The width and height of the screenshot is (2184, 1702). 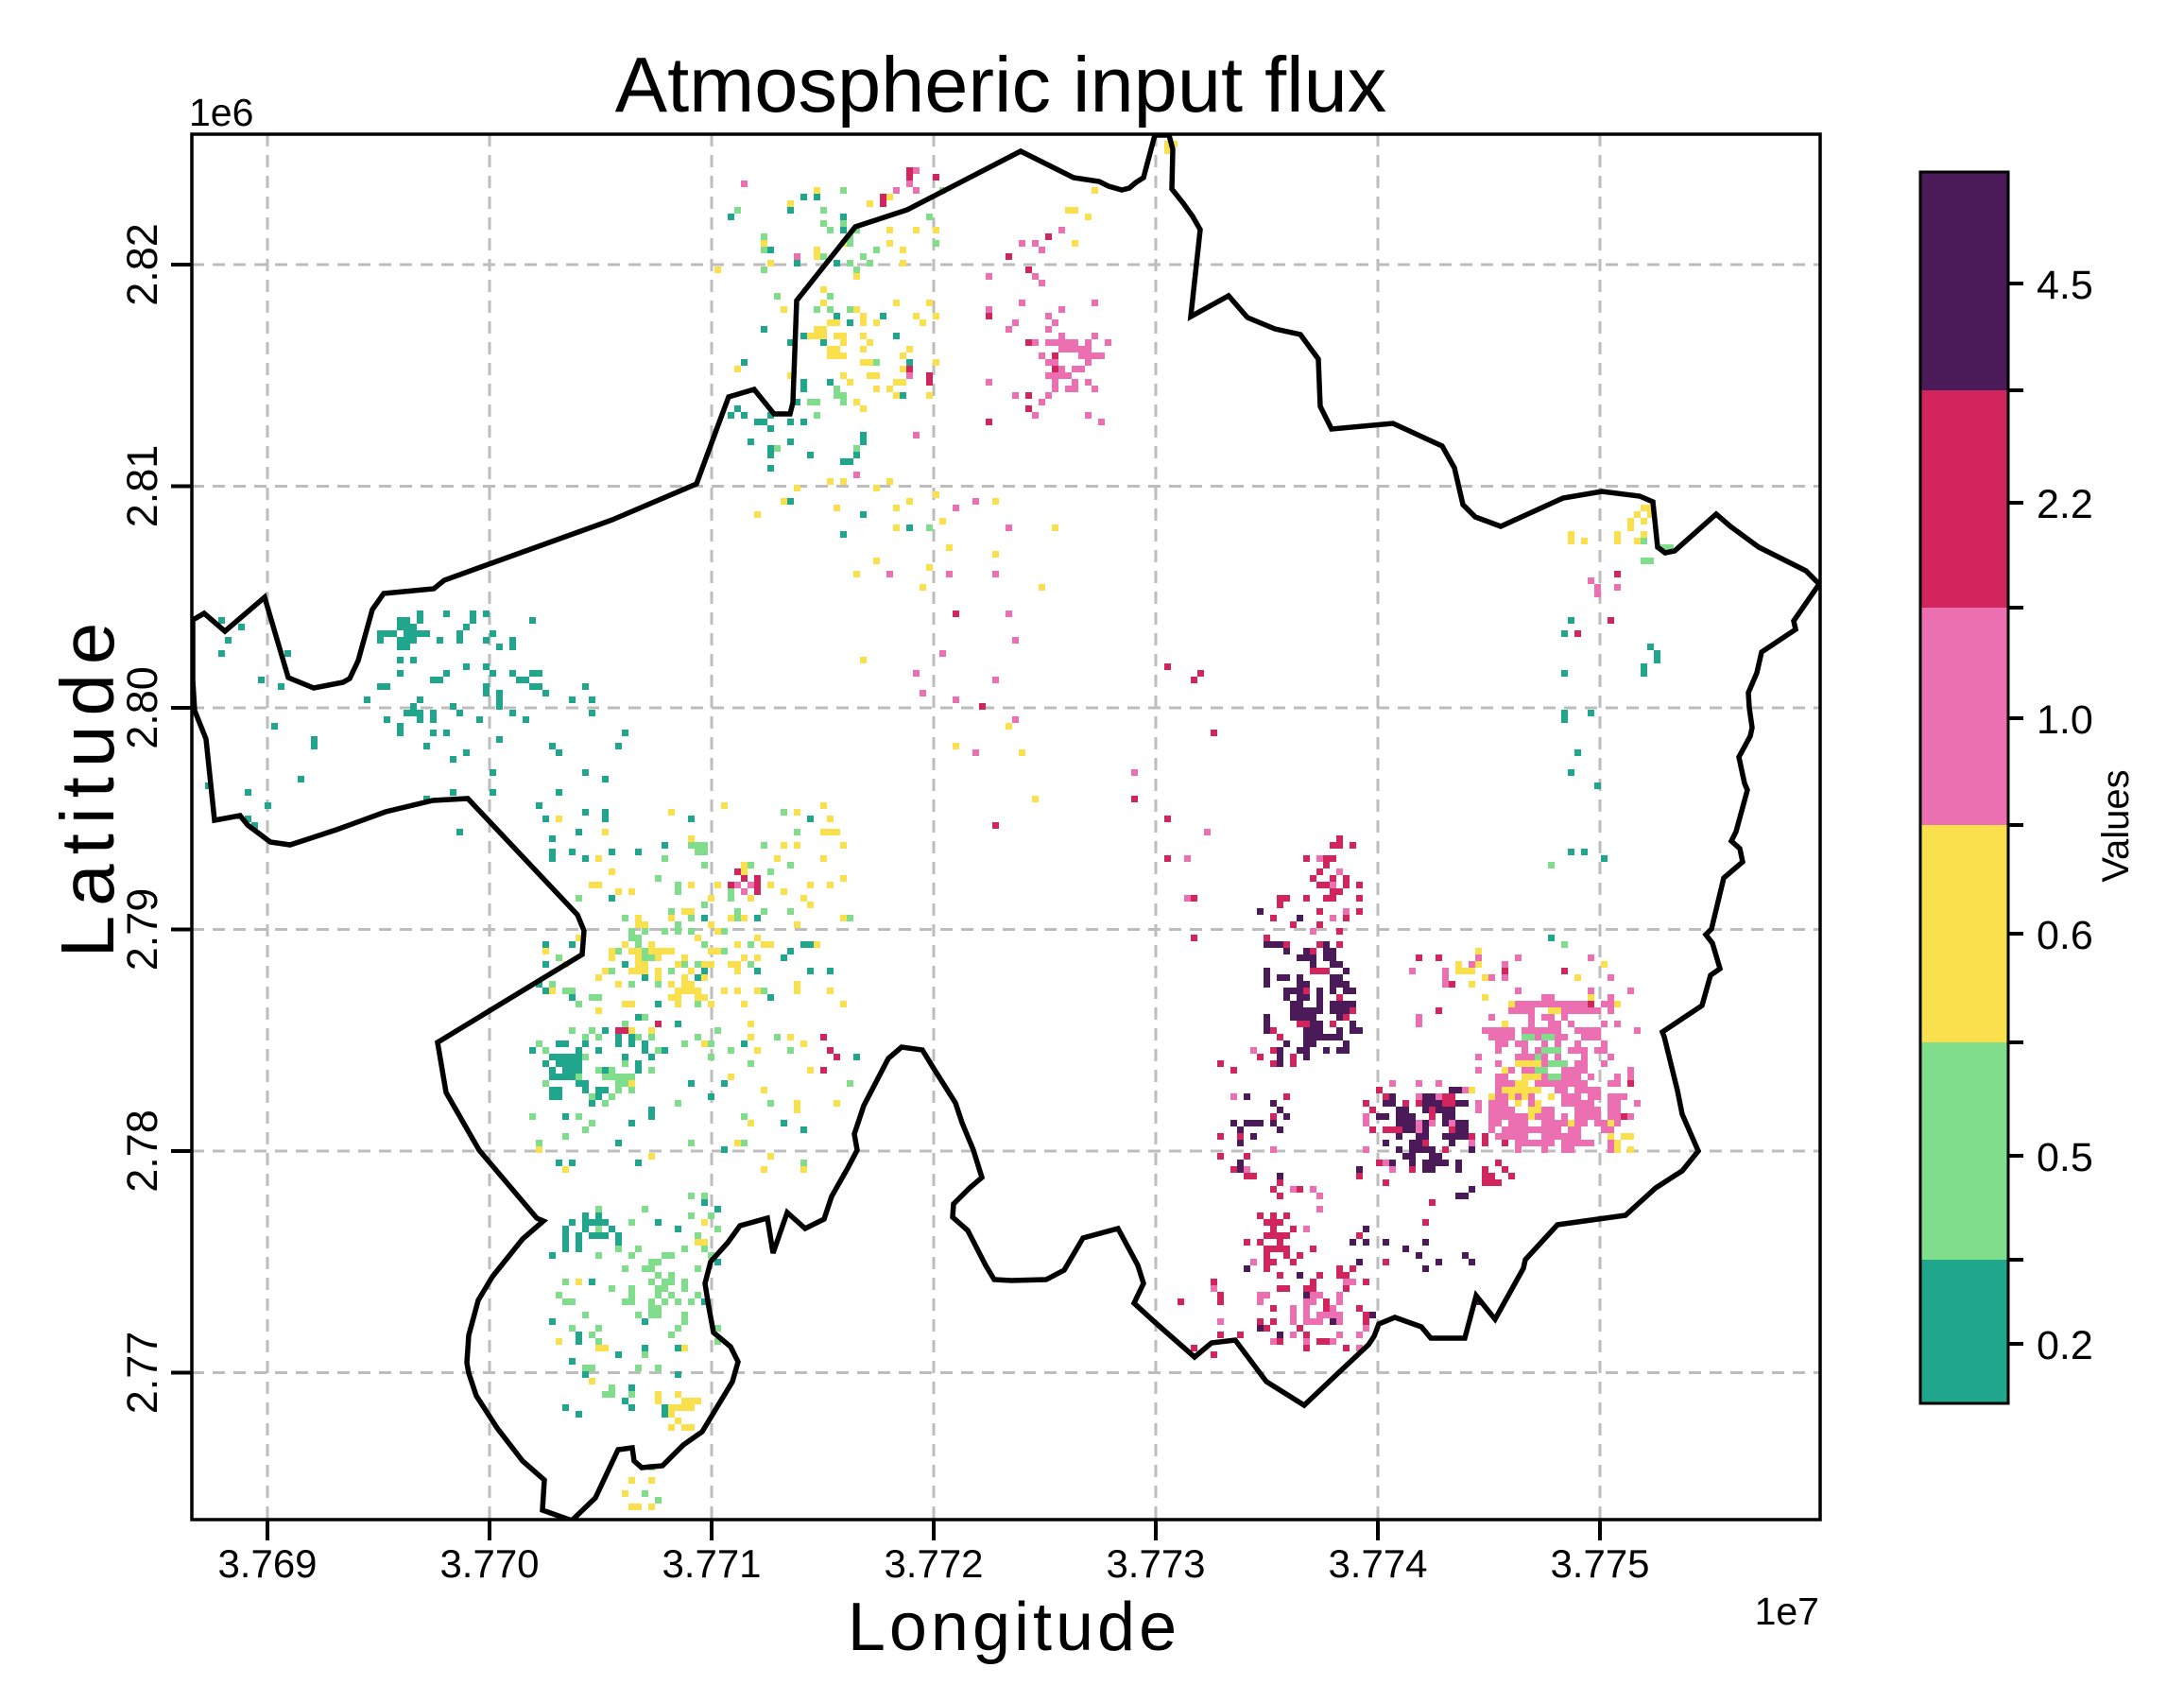 What do you see at coordinates (2065, 720) in the screenshot?
I see `svg-text: 1.0` at bounding box center [2065, 720].